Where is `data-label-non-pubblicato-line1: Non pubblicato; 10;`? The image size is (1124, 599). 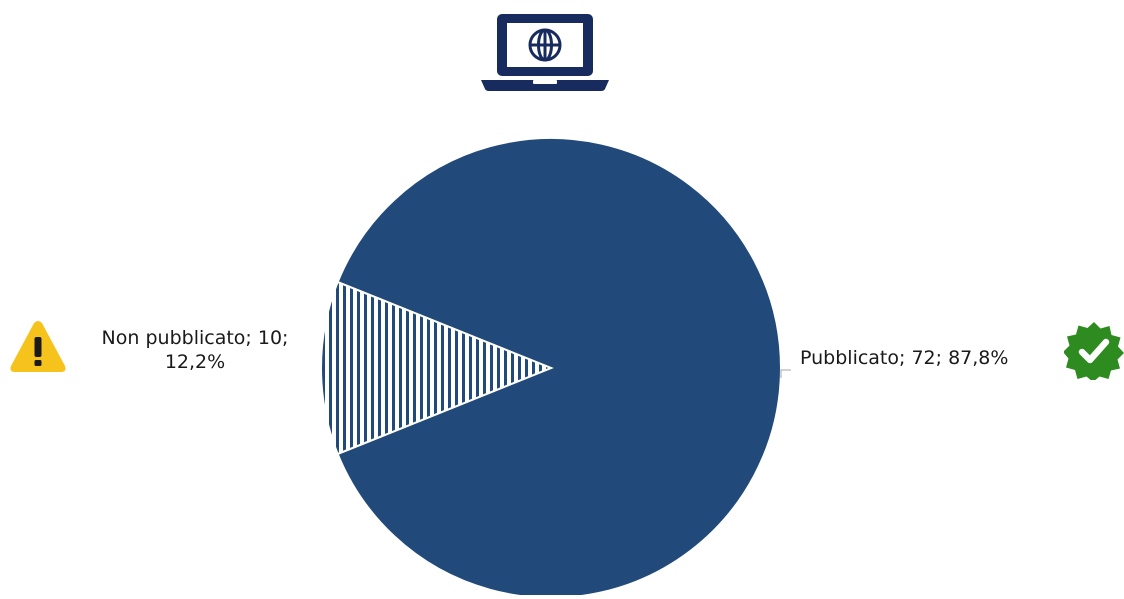
data-label-non-pubblicato-line1: Non pubblicato; 10; is located at coordinates (195, 338).